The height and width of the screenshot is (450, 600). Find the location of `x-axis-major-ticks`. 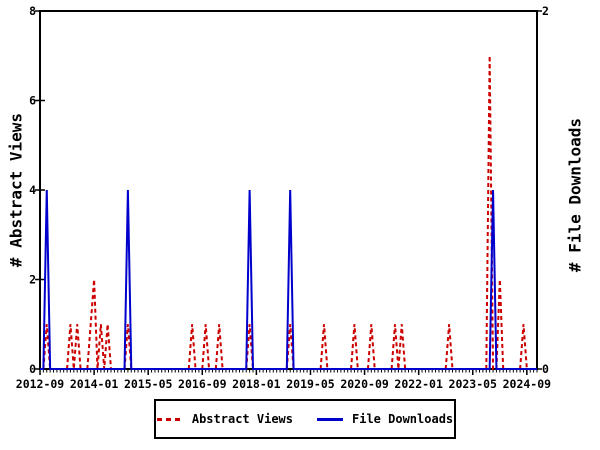

x-axis-major-ticks is located at coordinates (283, 372).